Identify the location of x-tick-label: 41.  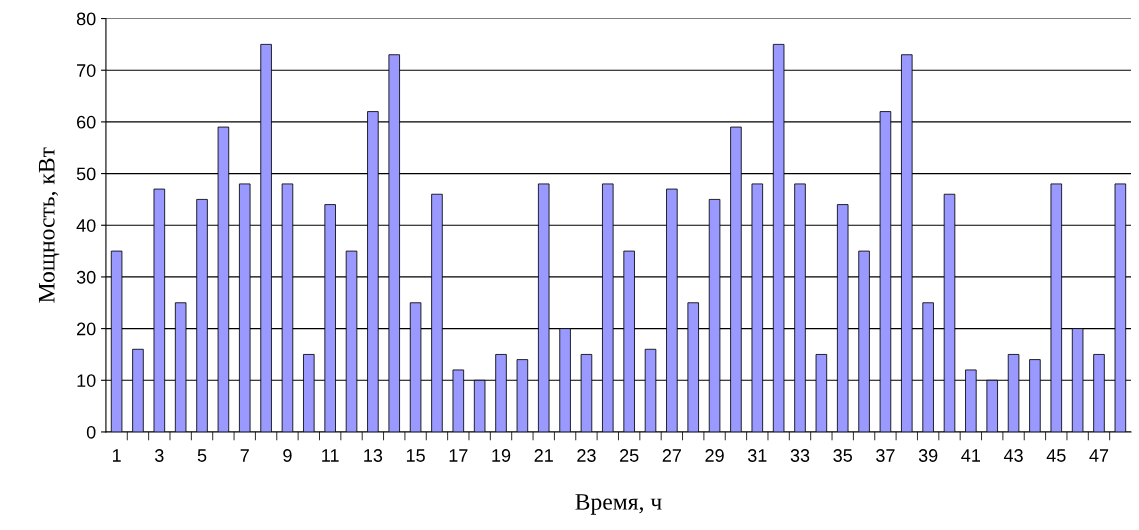
(971, 455).